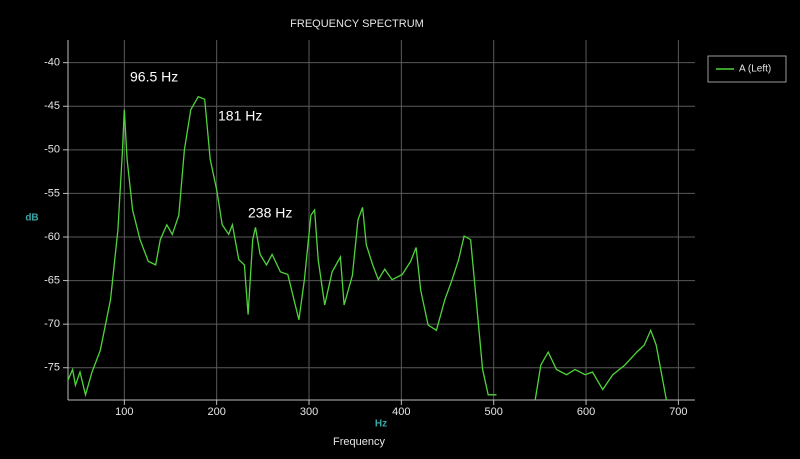  Describe the element at coordinates (357, 24) in the screenshot. I see `chart-title: FREQUENCY SPECTRUM` at that location.